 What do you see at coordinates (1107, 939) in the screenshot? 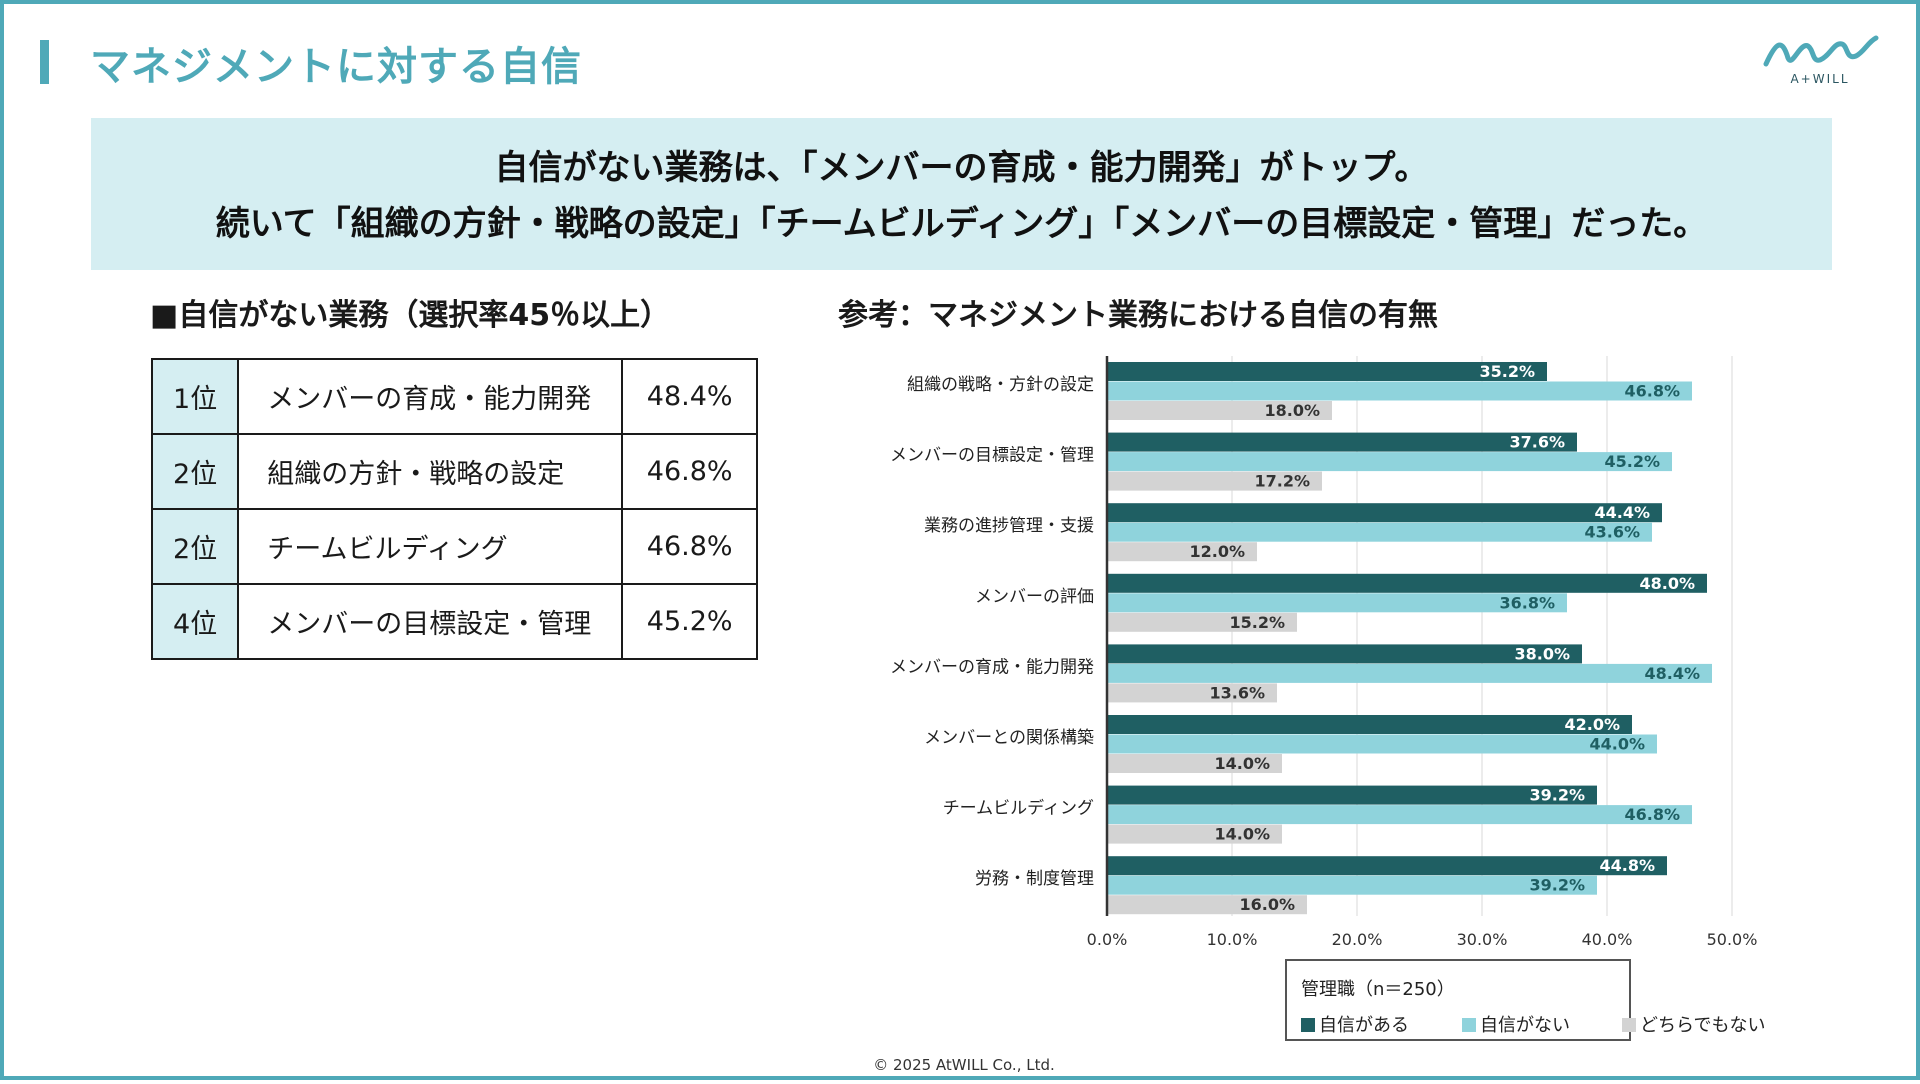
I see `x-tick-label: 0.0%` at bounding box center [1107, 939].